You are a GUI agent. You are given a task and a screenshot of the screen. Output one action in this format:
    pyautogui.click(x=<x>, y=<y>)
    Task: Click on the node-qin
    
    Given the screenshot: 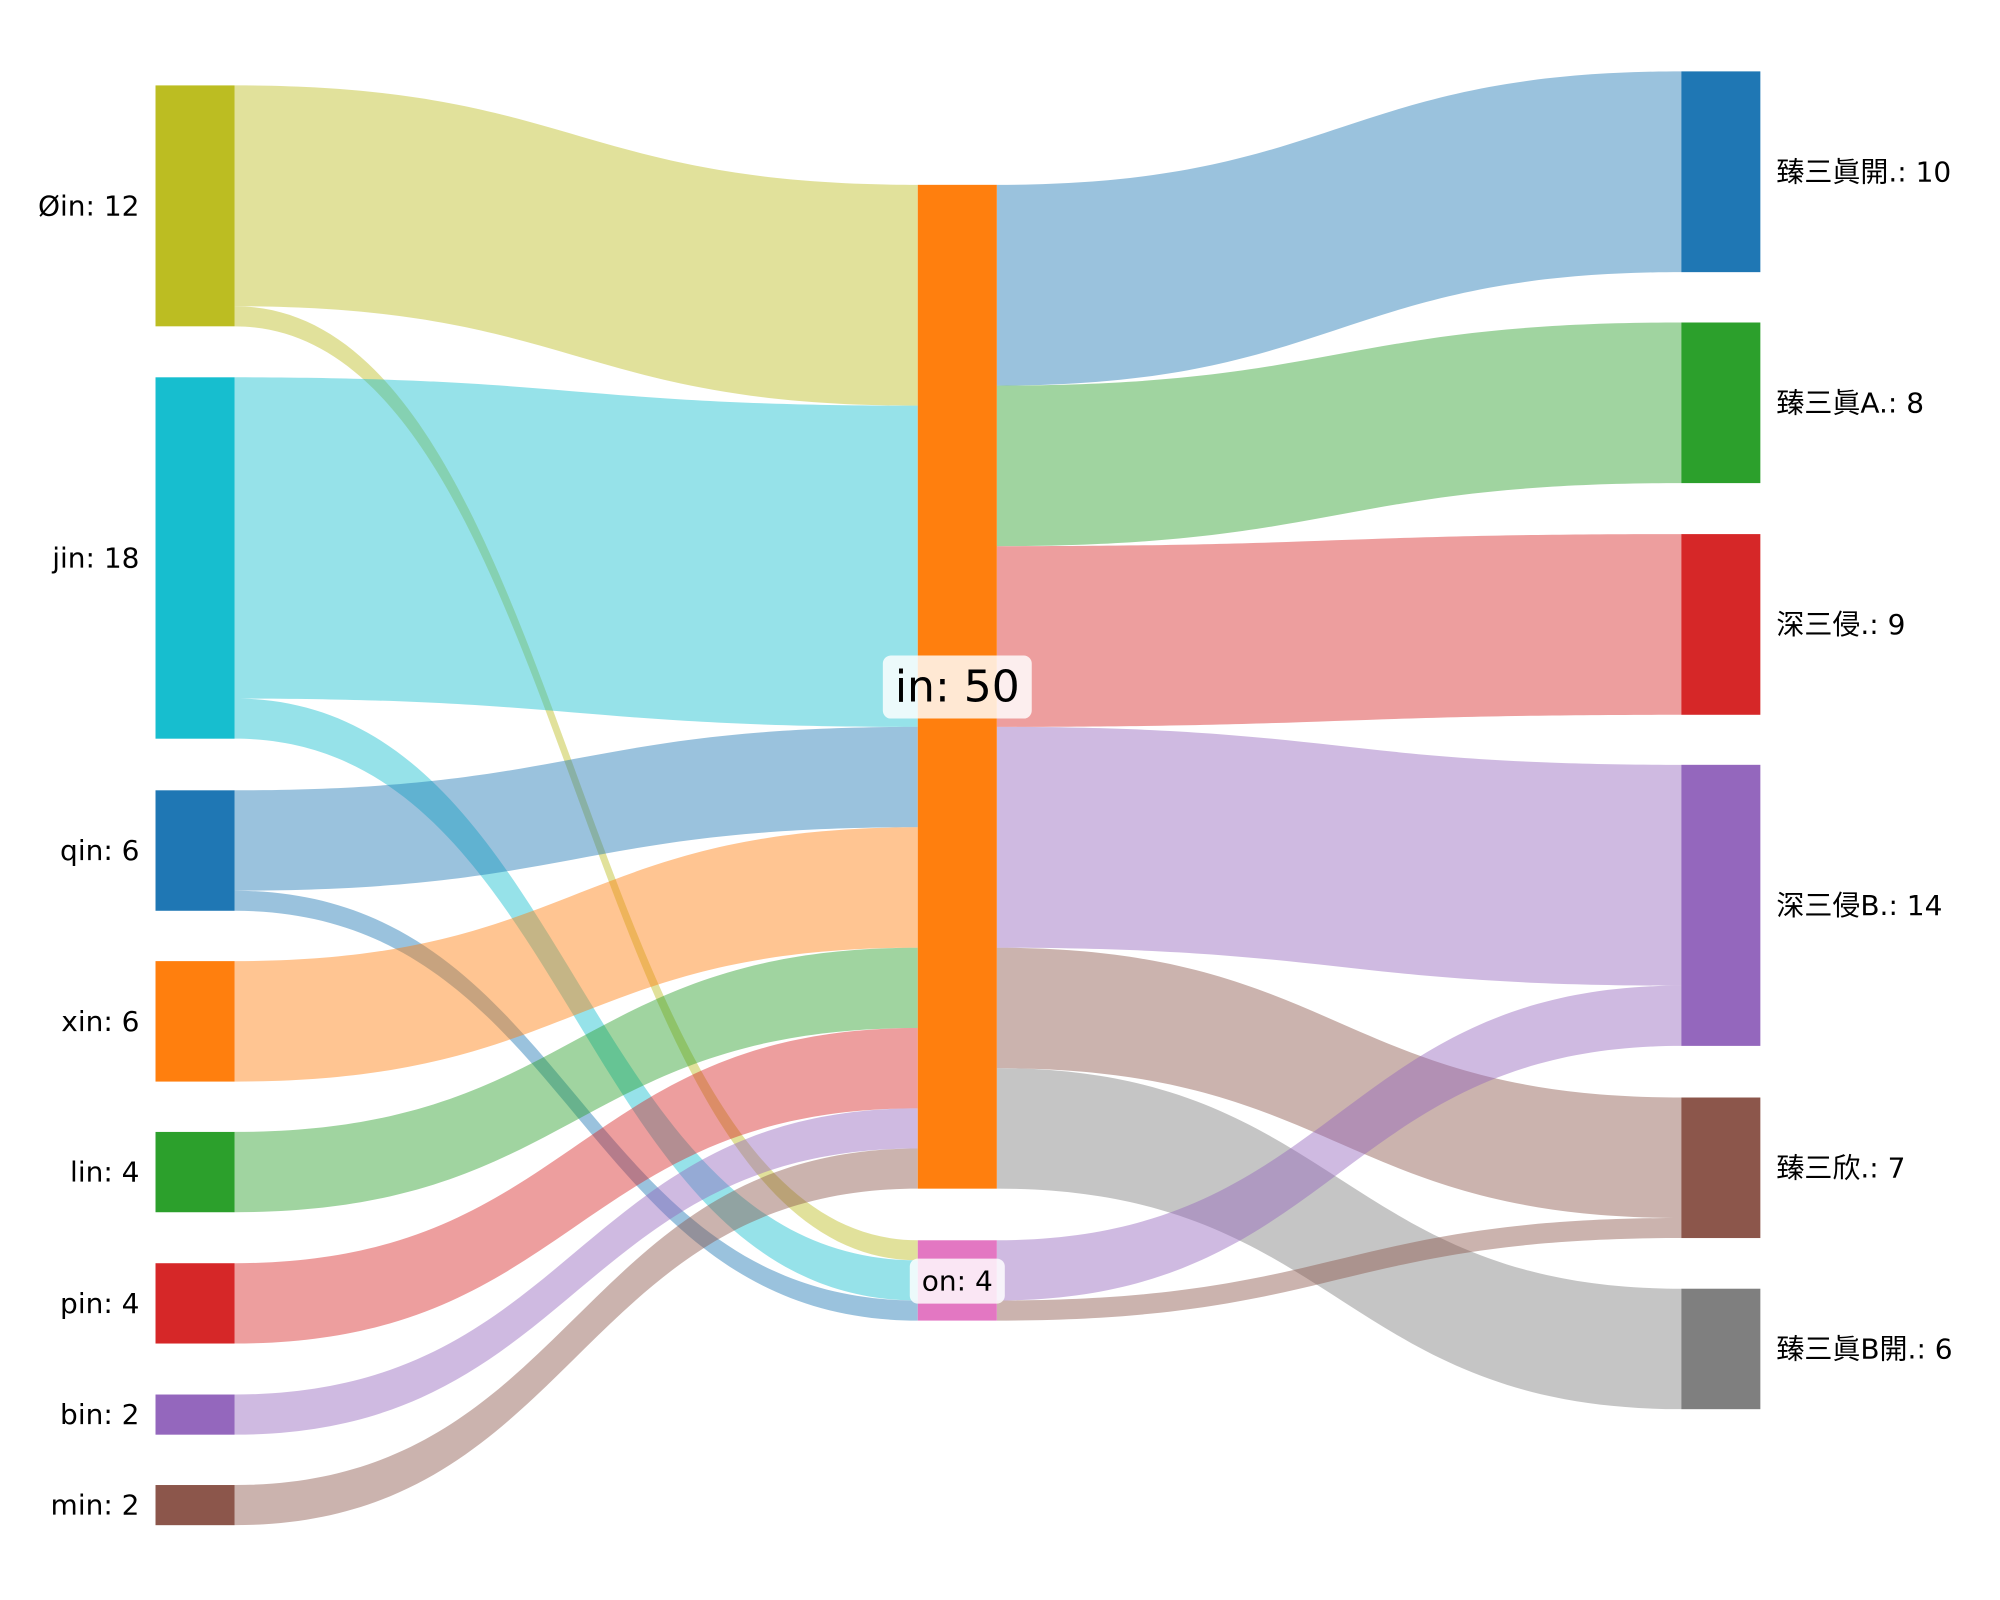 What is the action you would take?
    pyautogui.click(x=195, y=850)
    